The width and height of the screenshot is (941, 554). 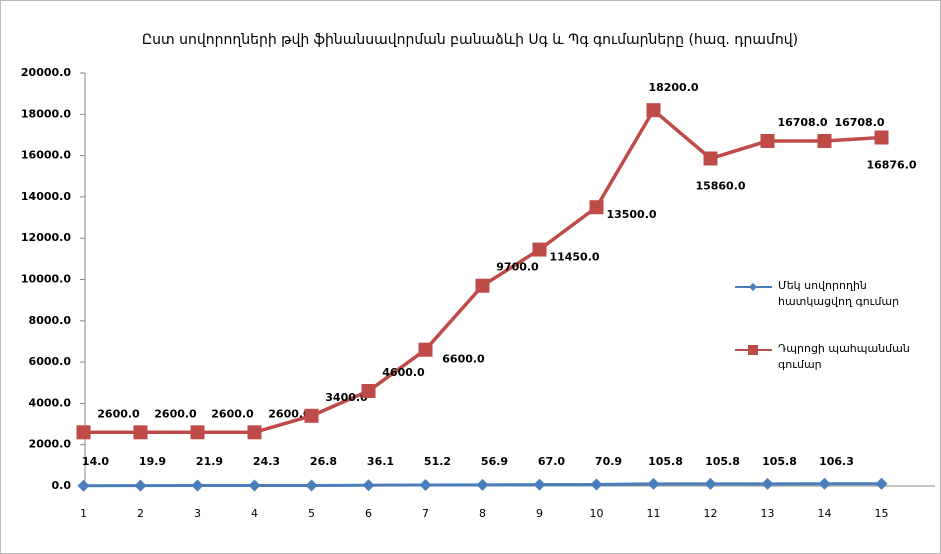 I want to click on x-tick-label: 12, so click(x=711, y=513).